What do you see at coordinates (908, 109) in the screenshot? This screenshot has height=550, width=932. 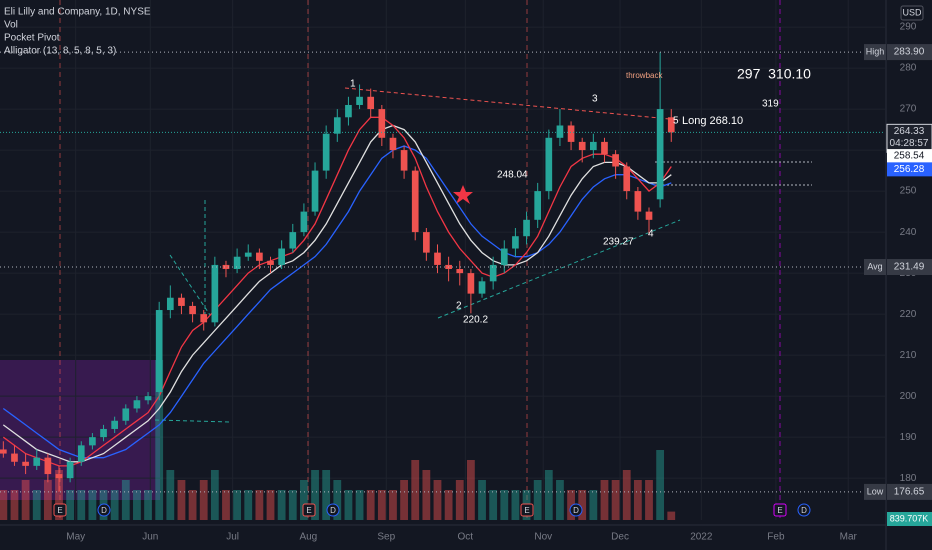 I see `y-tick-label: 270` at bounding box center [908, 109].